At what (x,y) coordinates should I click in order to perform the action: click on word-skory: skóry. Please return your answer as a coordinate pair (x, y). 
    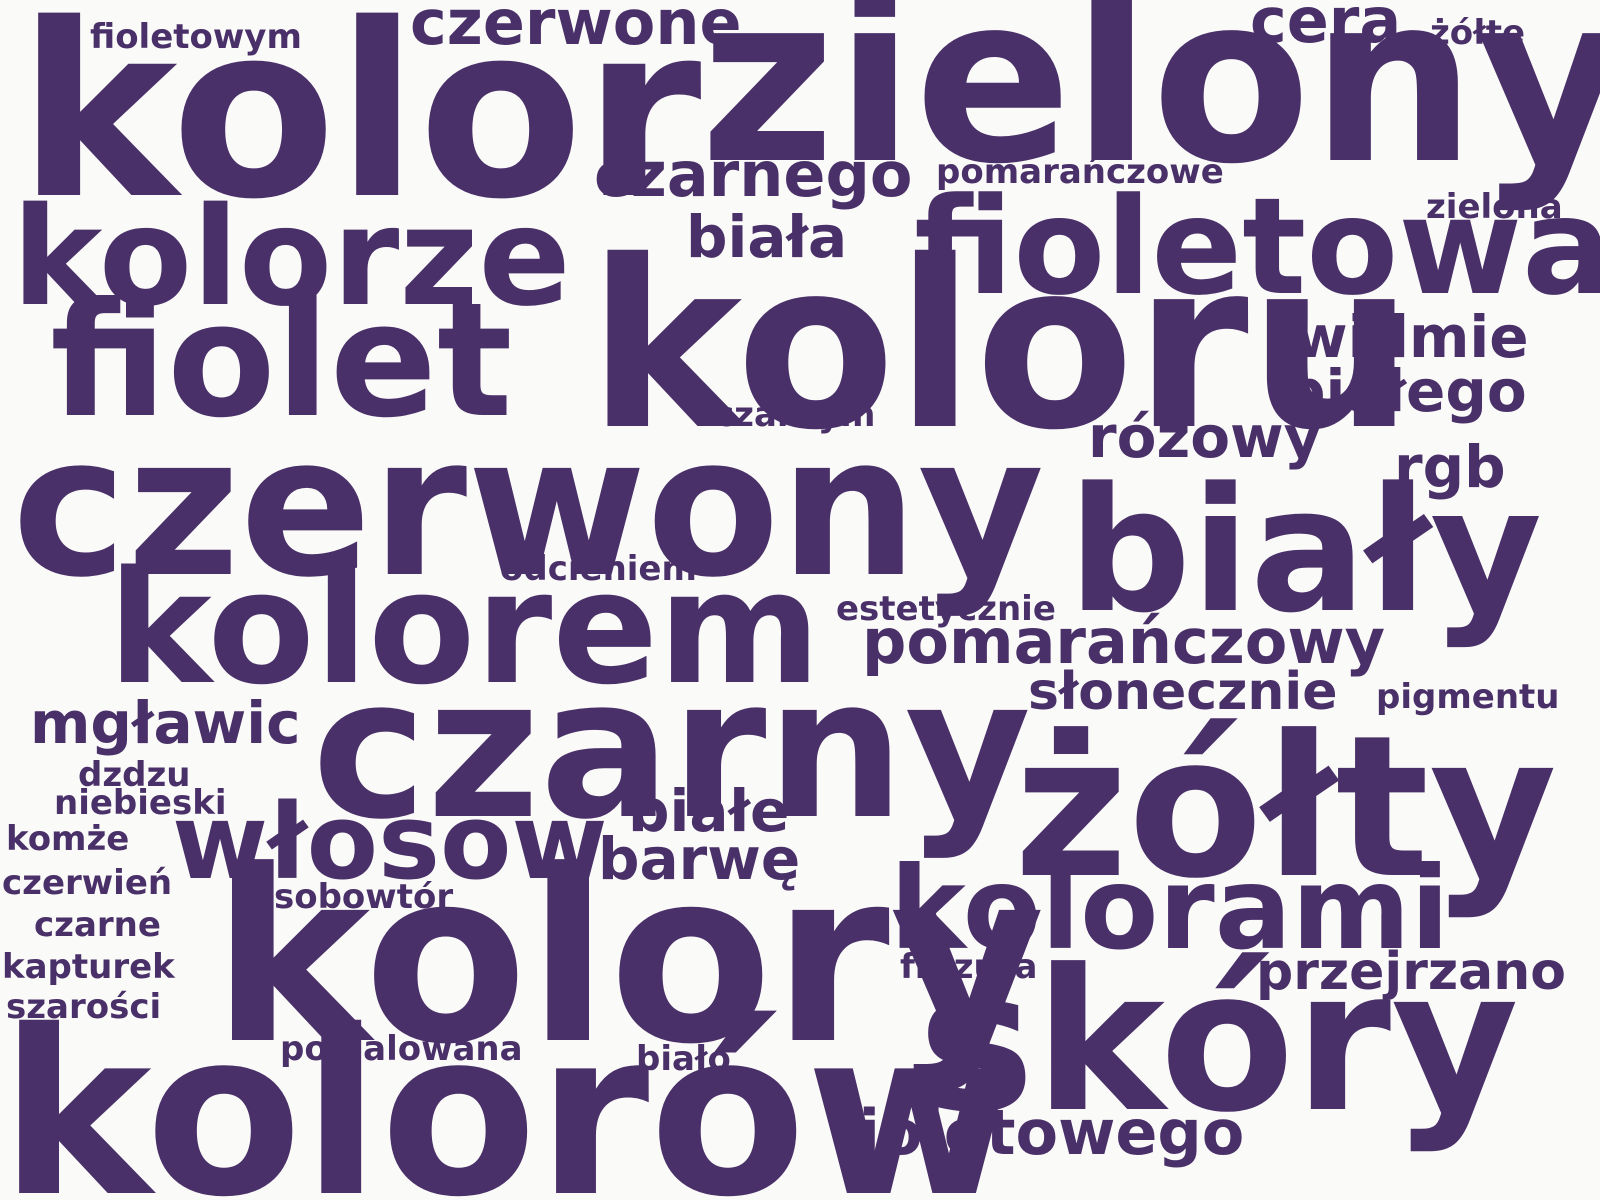
    Looking at the image, I should click on (1218, 1042).